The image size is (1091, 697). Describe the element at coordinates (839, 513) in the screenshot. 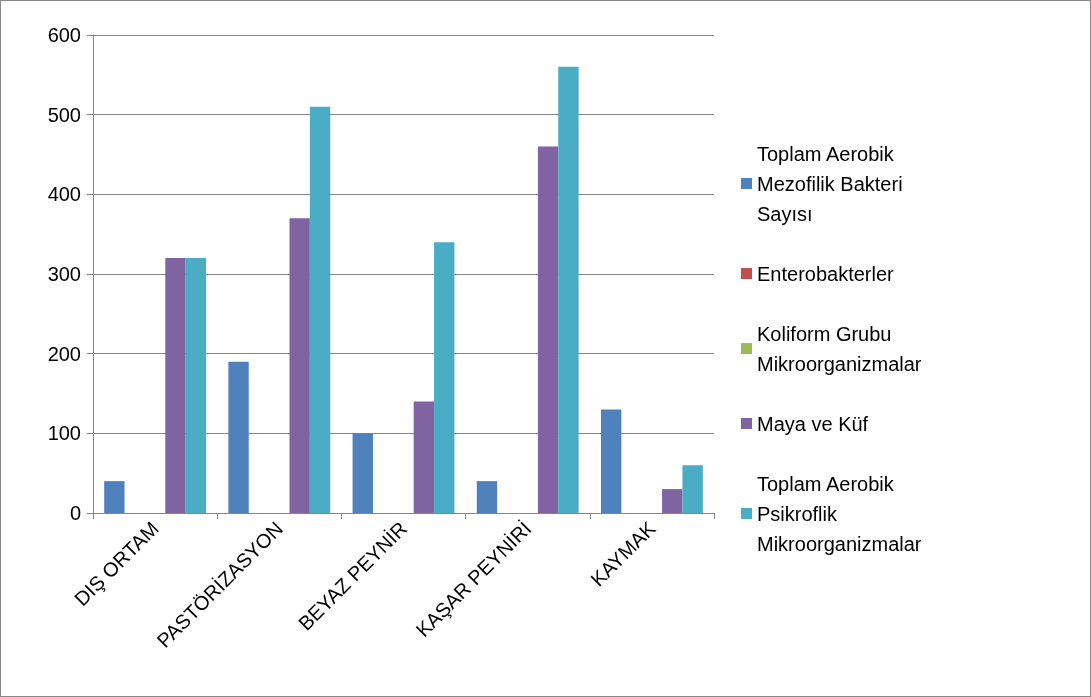

I see `legend-label: Toplam Aerobik Psikroflik Mikroorganizmalar` at that location.